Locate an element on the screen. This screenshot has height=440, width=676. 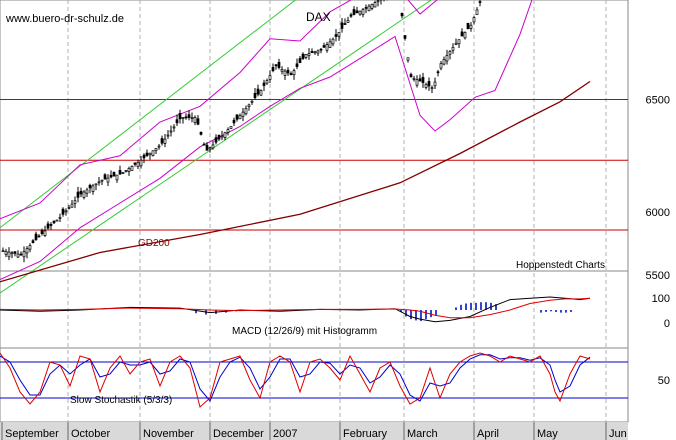
stochastic-k-line is located at coordinates (295, 380).